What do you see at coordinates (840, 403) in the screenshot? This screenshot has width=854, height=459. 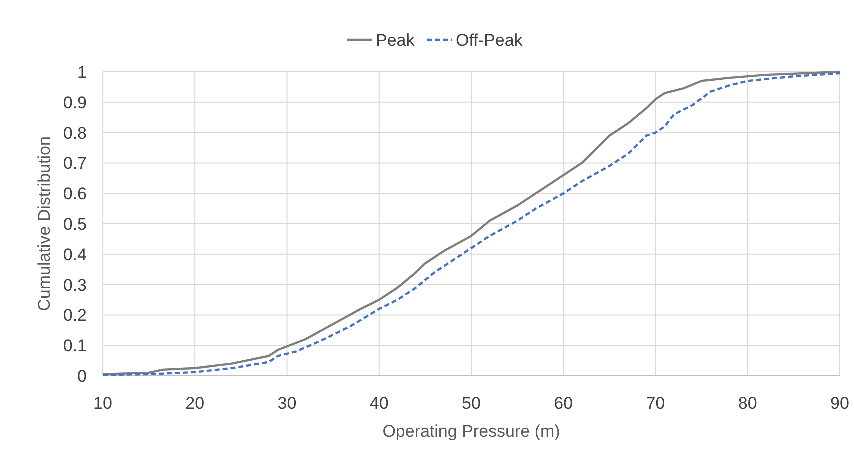 I see `x-tick-label: 90` at bounding box center [840, 403].